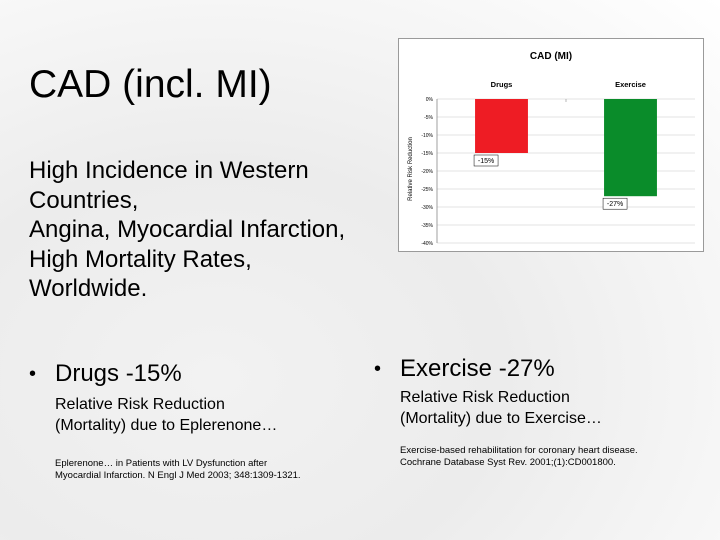 Image resolution: width=720 pixels, height=540 pixels. What do you see at coordinates (427, 154) in the screenshot?
I see `y-tick-label: -15%` at bounding box center [427, 154].